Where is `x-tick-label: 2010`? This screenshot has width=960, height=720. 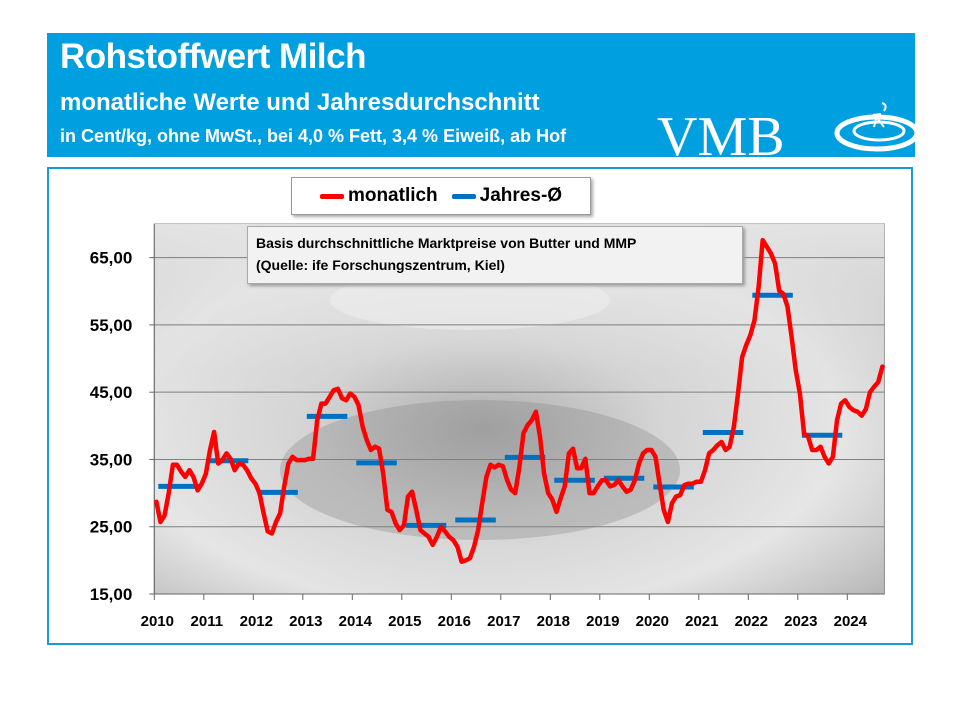 x-tick-label: 2010 is located at coordinates (157, 621).